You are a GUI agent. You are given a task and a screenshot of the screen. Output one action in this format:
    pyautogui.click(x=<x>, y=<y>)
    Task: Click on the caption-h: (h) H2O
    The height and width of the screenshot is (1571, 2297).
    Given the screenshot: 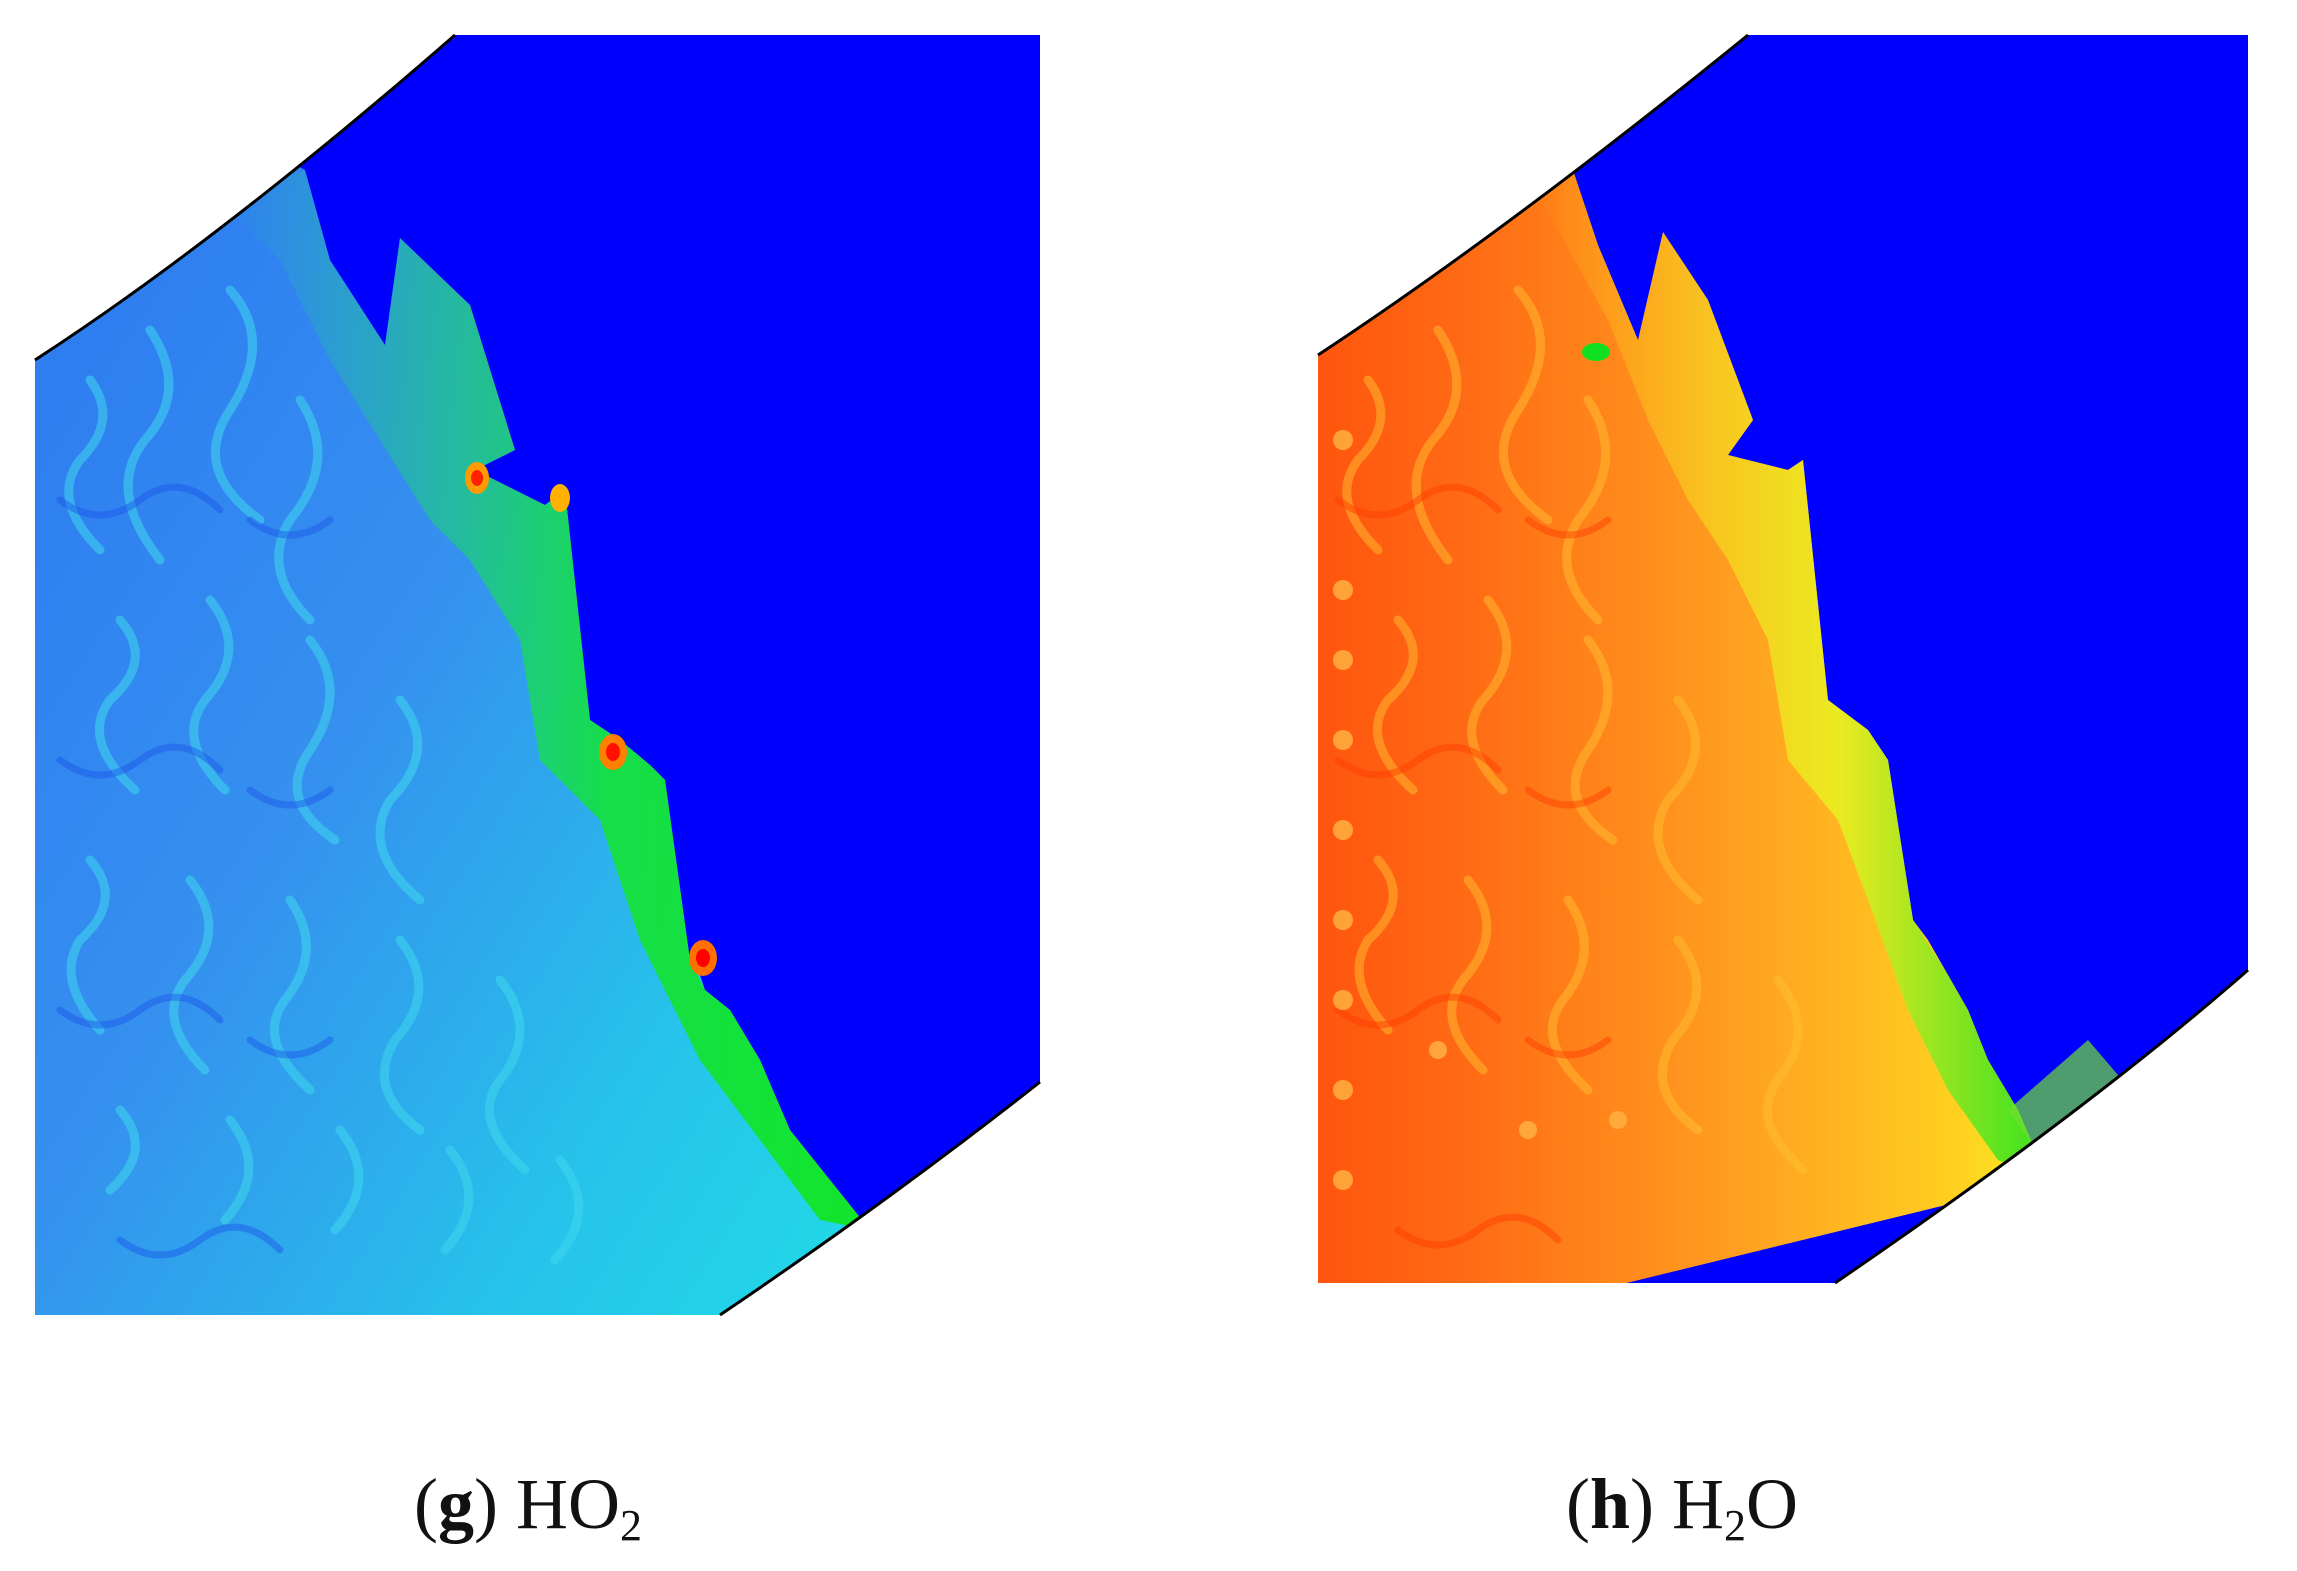 What is the action you would take?
    pyautogui.click(x=1681, y=1507)
    